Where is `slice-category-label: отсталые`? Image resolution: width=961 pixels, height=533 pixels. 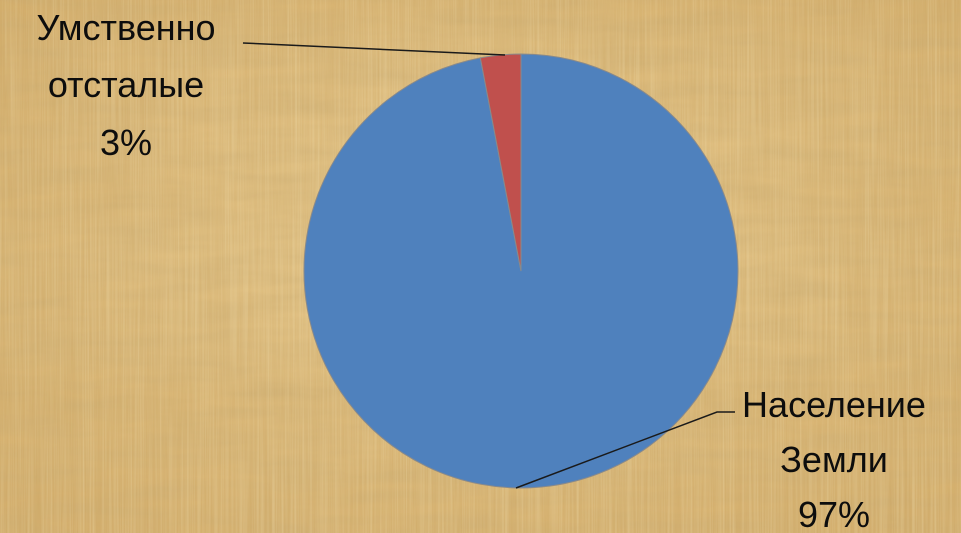 slice-category-label: отсталые is located at coordinates (126, 84).